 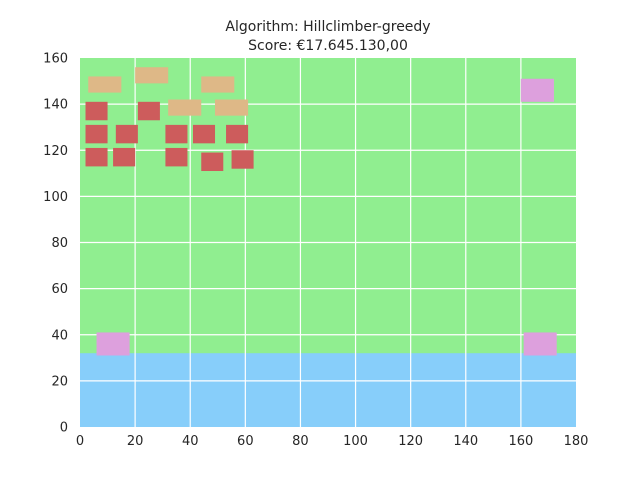 What do you see at coordinates (190, 441) in the screenshot?
I see `x-tick-label-2: 40` at bounding box center [190, 441].